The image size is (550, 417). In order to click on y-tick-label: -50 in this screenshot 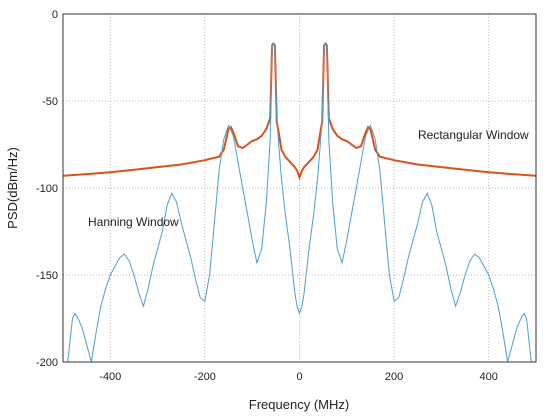, I will do `click(50, 102)`.